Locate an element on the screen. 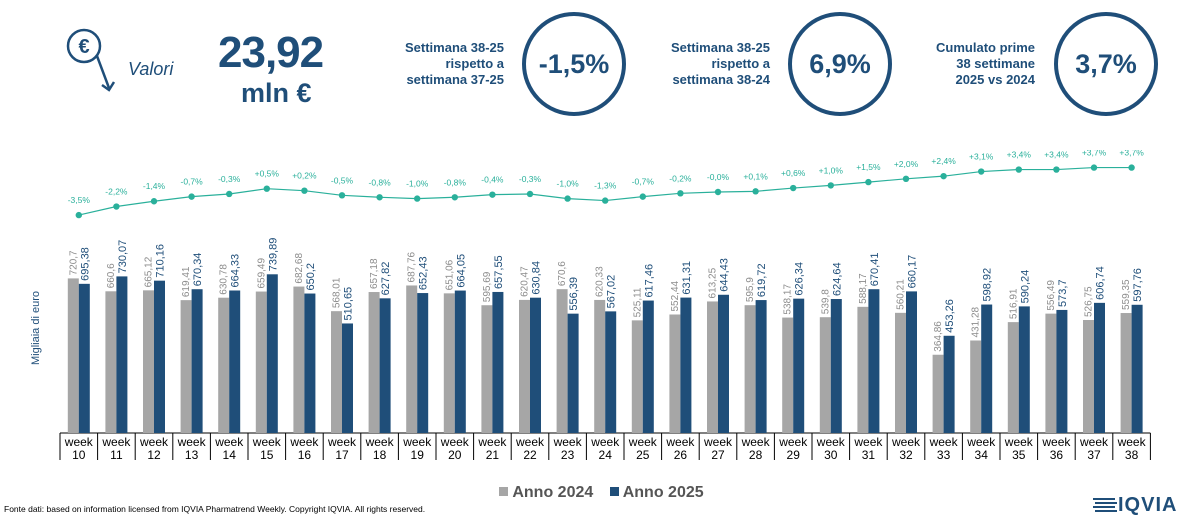  cumulative-label: -0,2% is located at coordinates (680, 178).